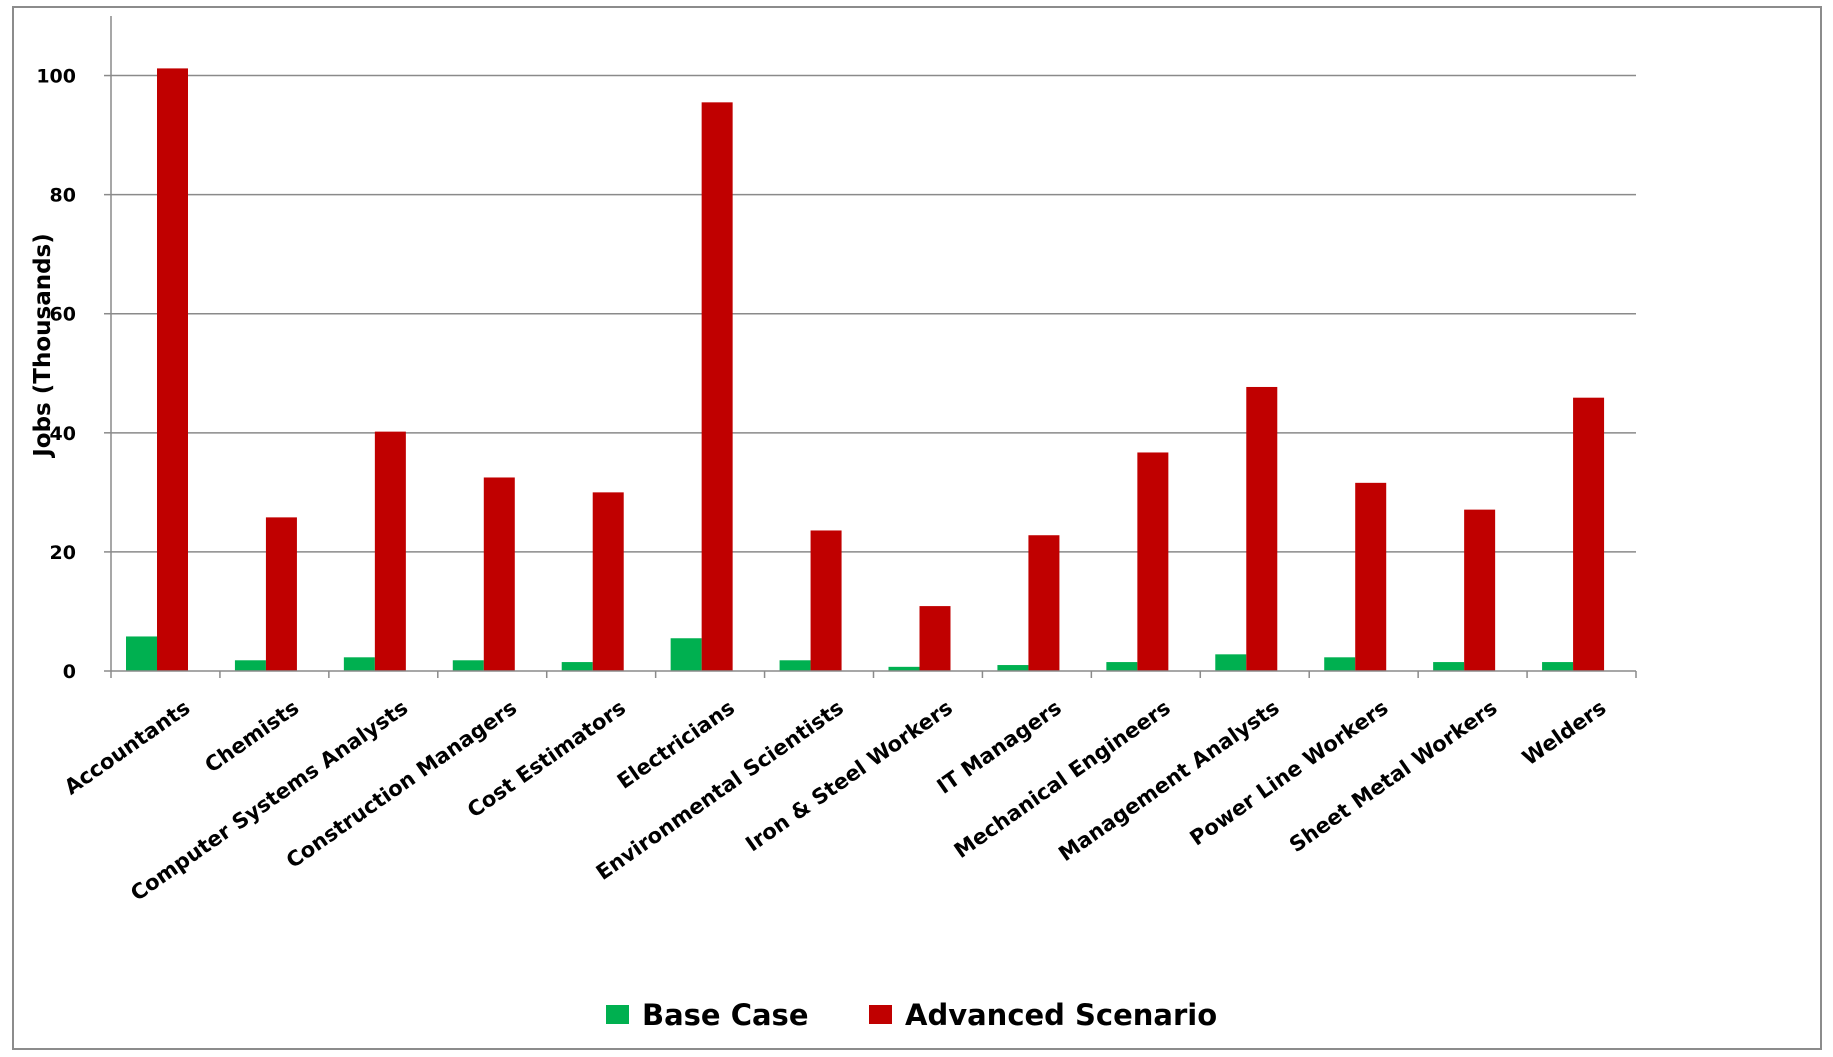 The width and height of the screenshot is (1833, 1057). Describe the element at coordinates (56, 77) in the screenshot. I see `y-tick-label: 100` at that location.